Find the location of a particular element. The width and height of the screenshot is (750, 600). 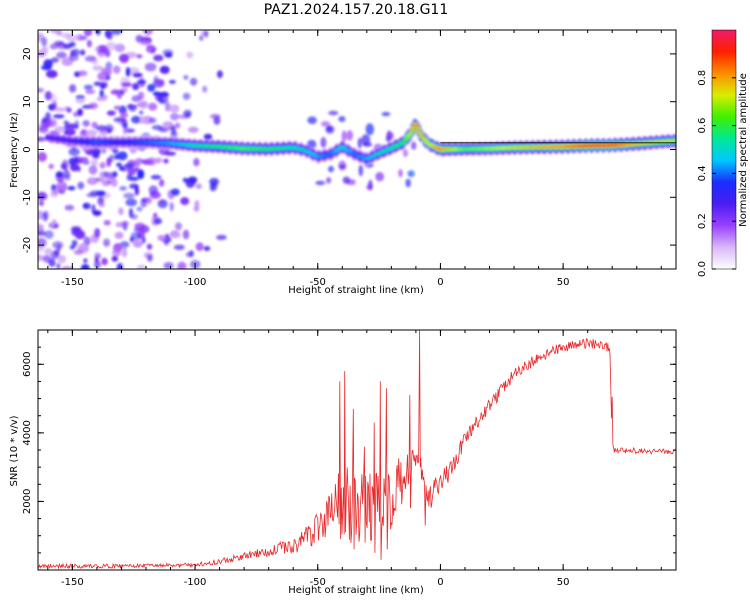

y-tick-label: -10 is located at coordinates (27, 197).